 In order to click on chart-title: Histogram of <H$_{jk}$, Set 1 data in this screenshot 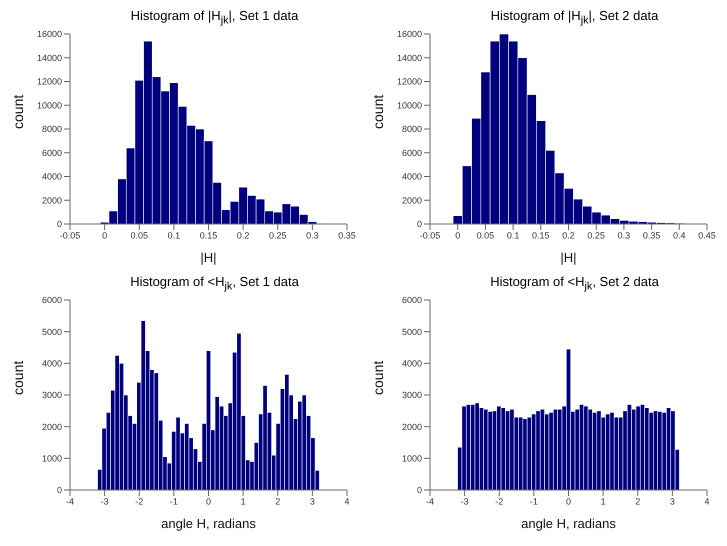, I will do `click(214, 284)`.